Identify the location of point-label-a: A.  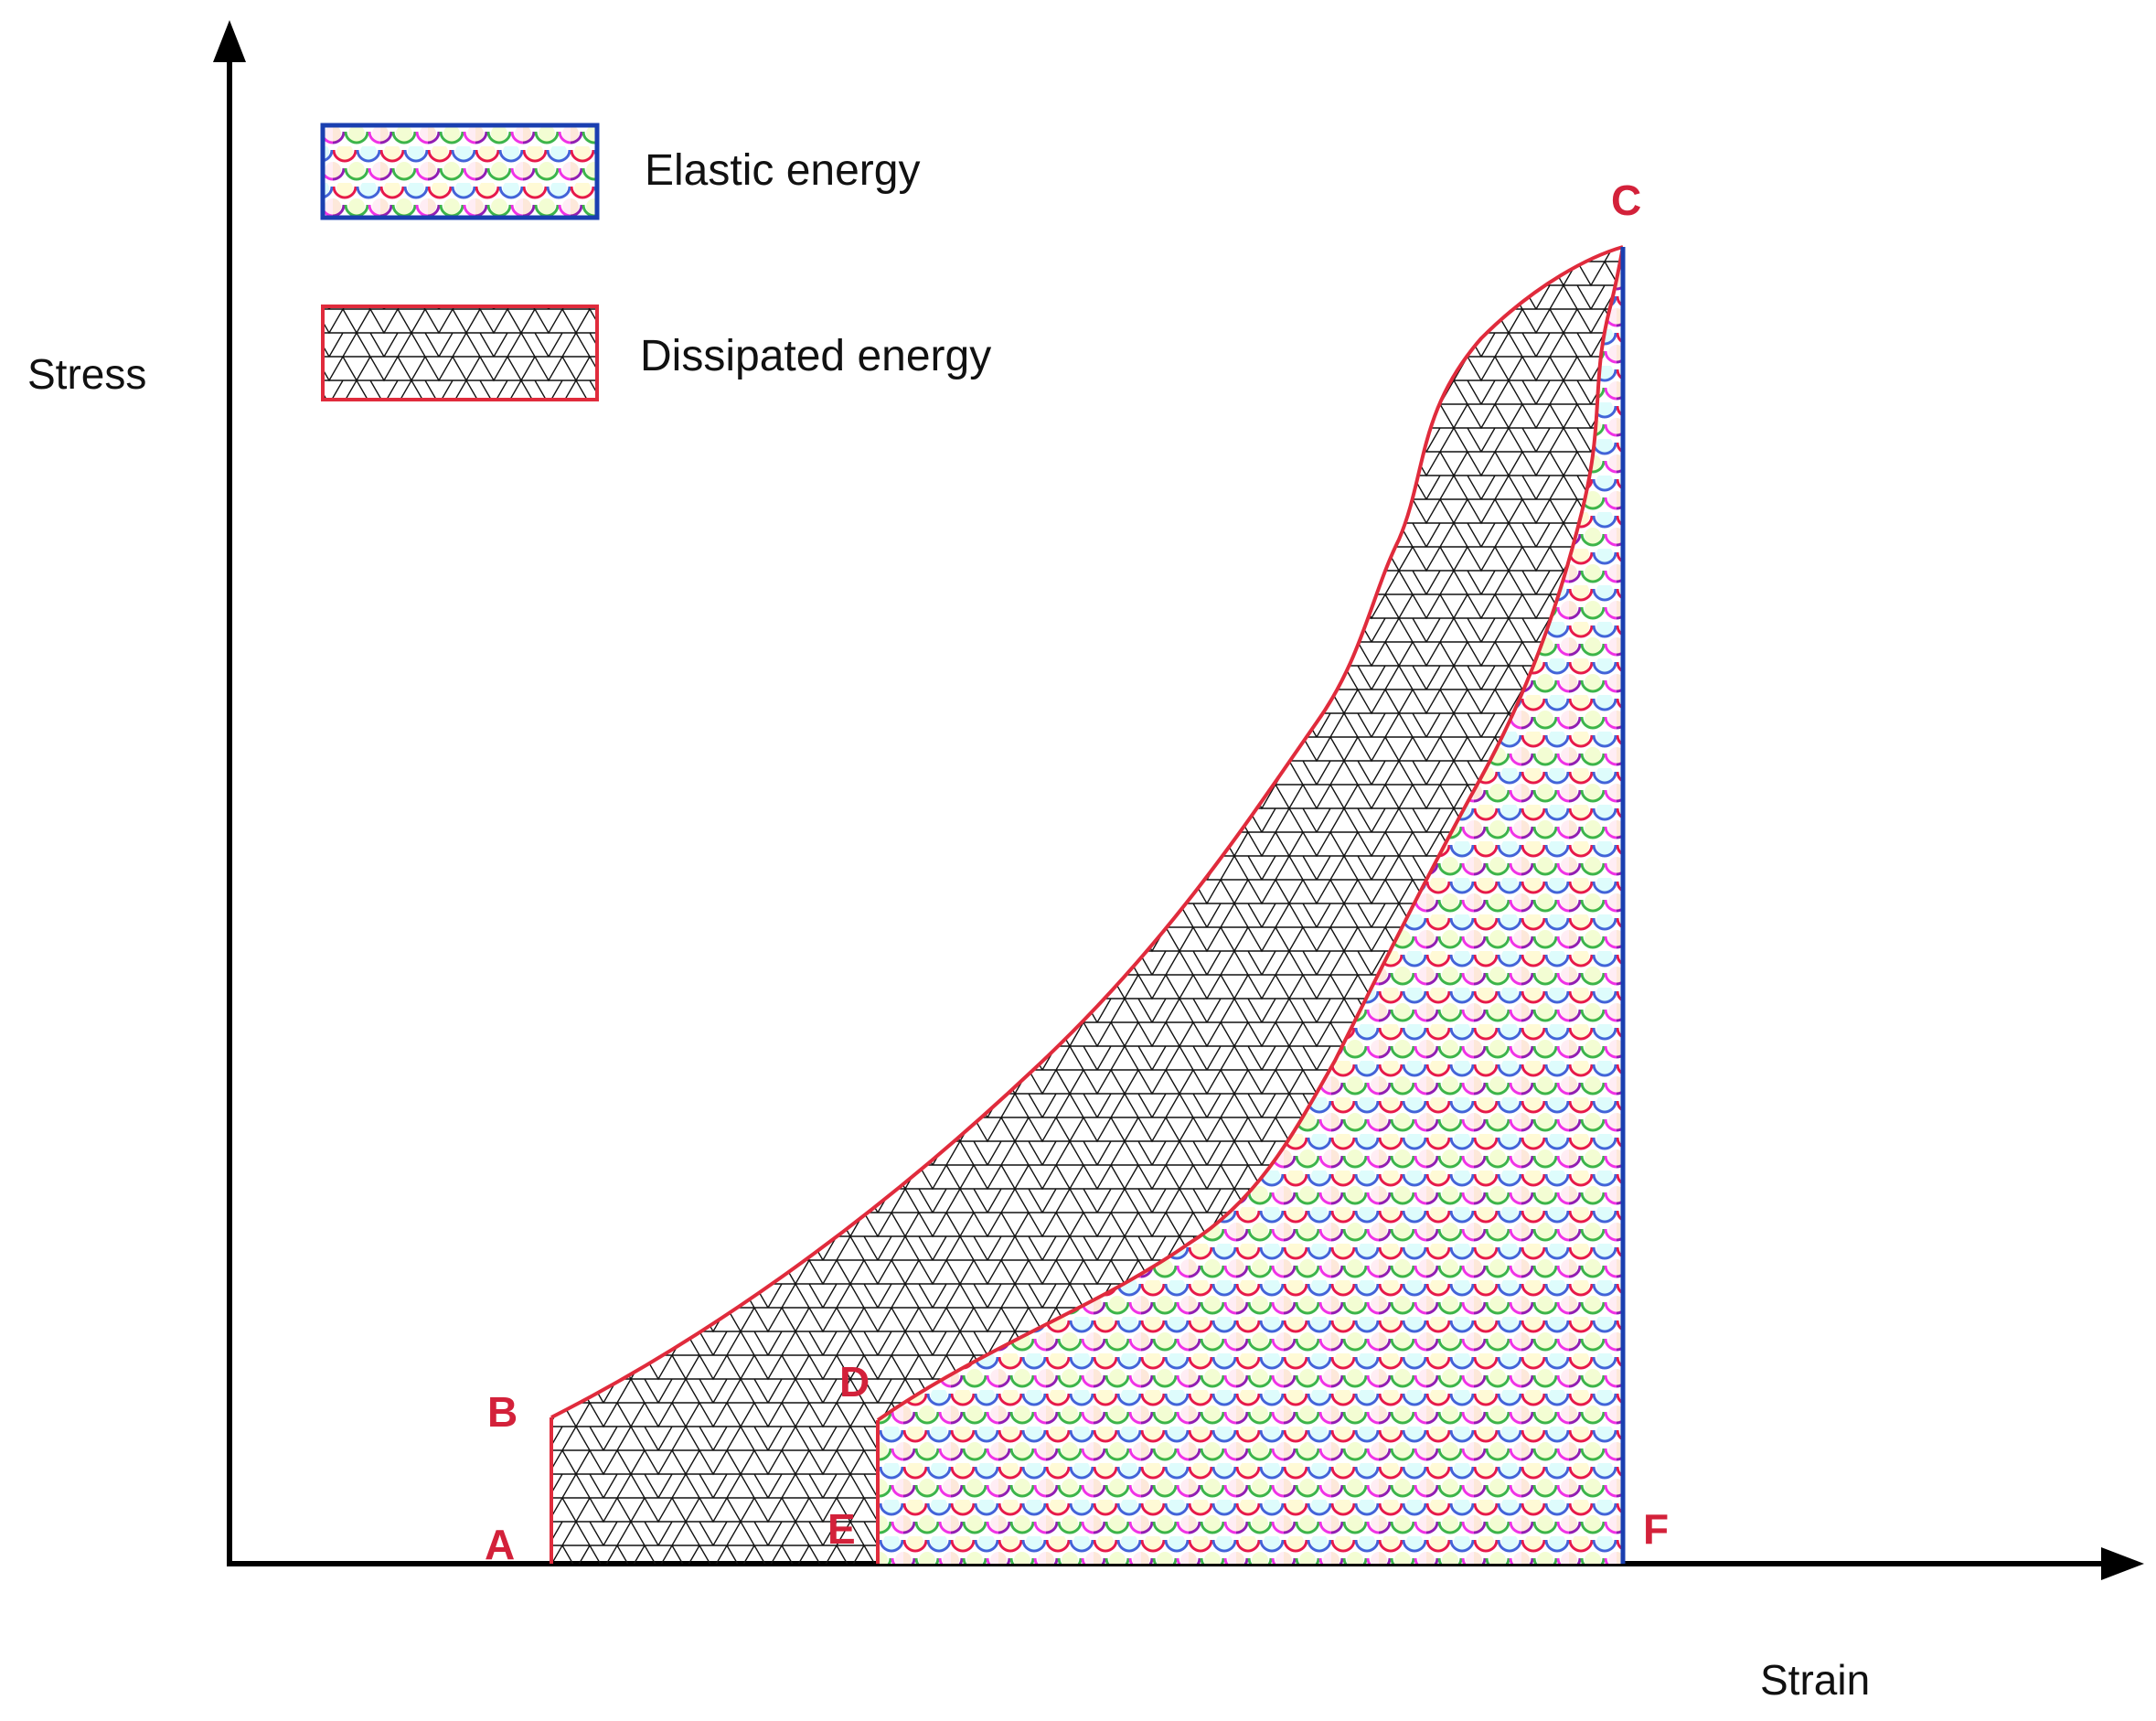
(500, 1544).